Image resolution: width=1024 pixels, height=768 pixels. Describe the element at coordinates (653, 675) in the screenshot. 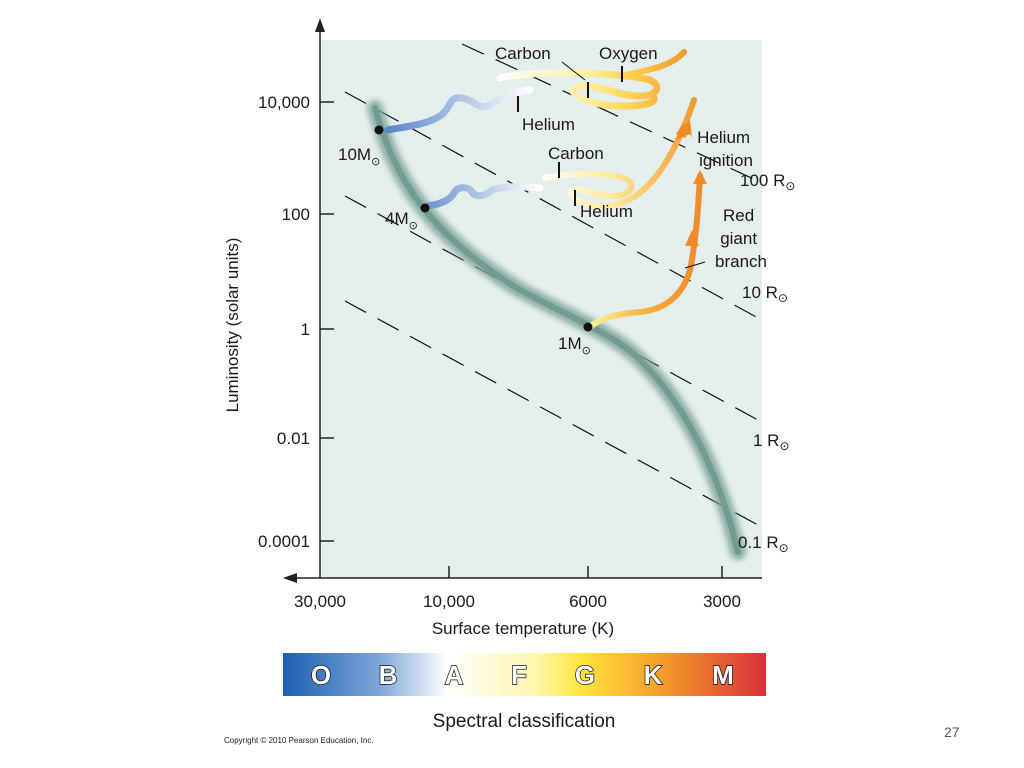

I see `spectral-class-k: K` at that location.